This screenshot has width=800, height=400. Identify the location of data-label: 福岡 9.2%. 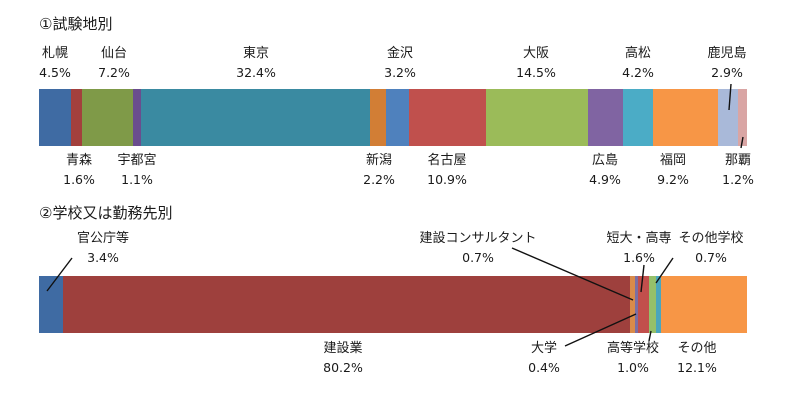
(673, 170).